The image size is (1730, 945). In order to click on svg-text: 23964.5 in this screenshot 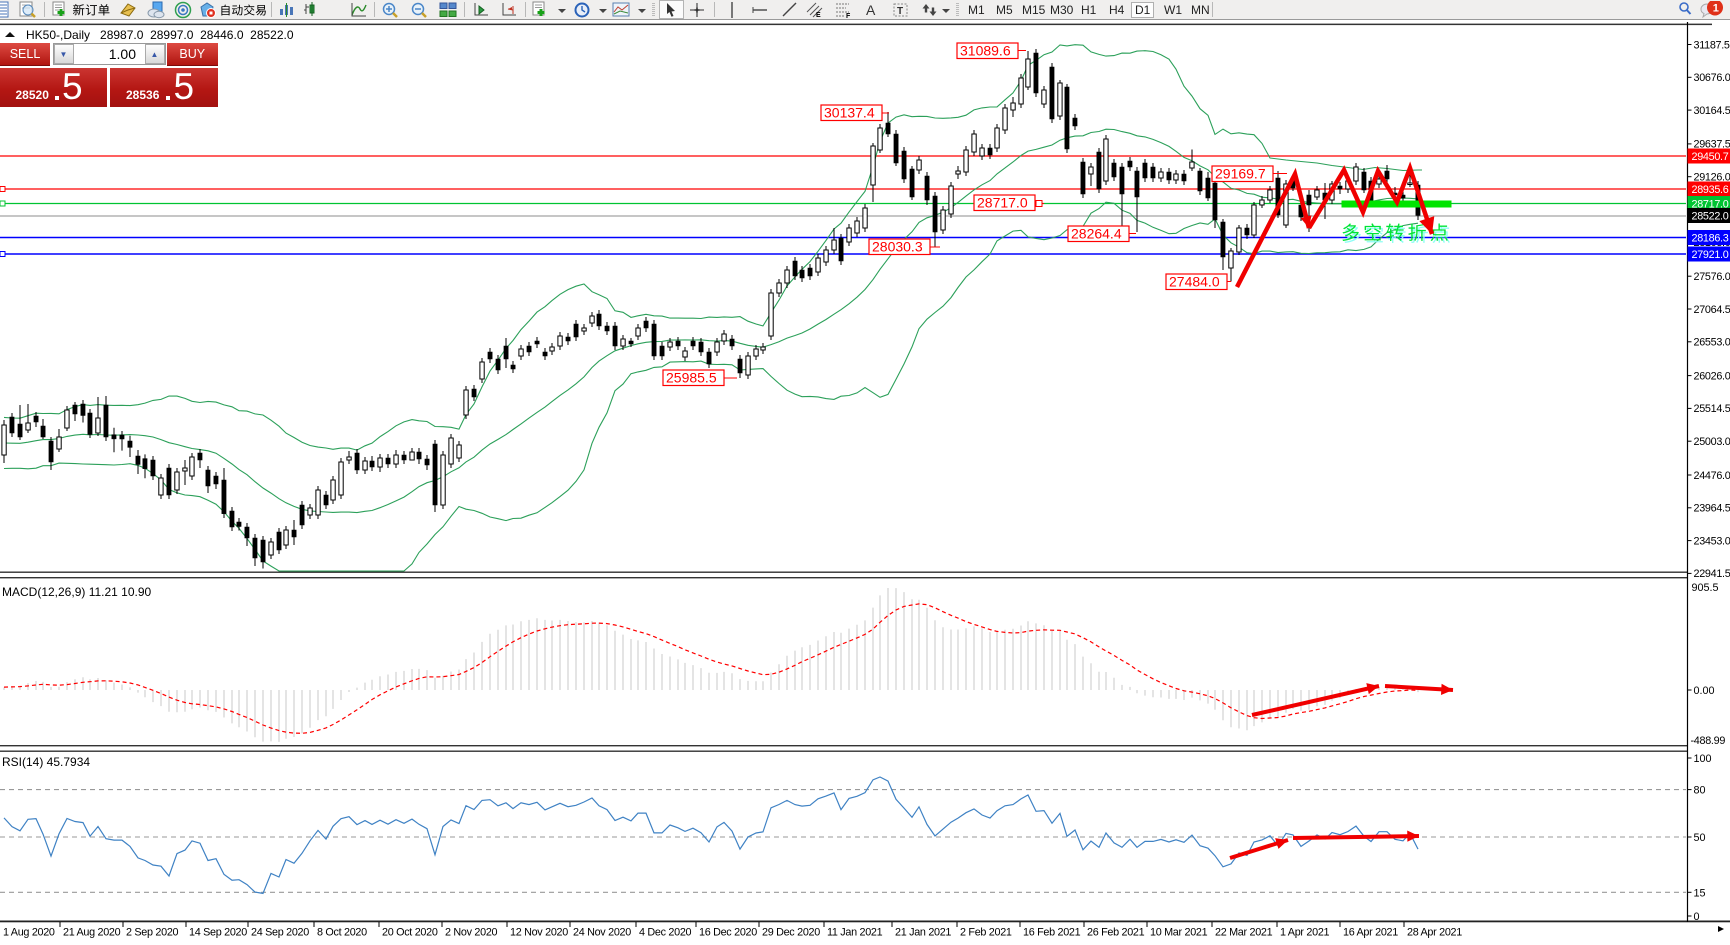, I will do `click(1712, 509)`.